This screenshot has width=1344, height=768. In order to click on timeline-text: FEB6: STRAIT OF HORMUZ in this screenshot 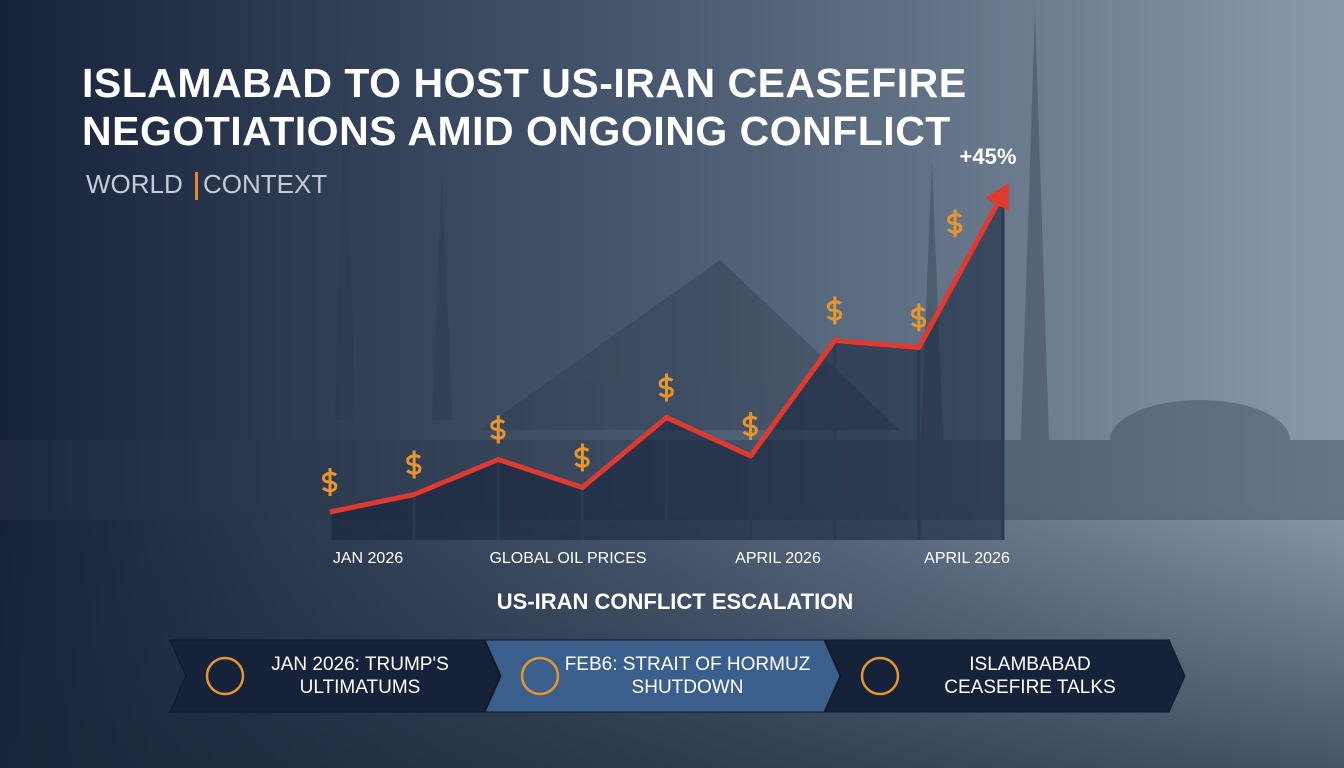, I will do `click(688, 664)`.